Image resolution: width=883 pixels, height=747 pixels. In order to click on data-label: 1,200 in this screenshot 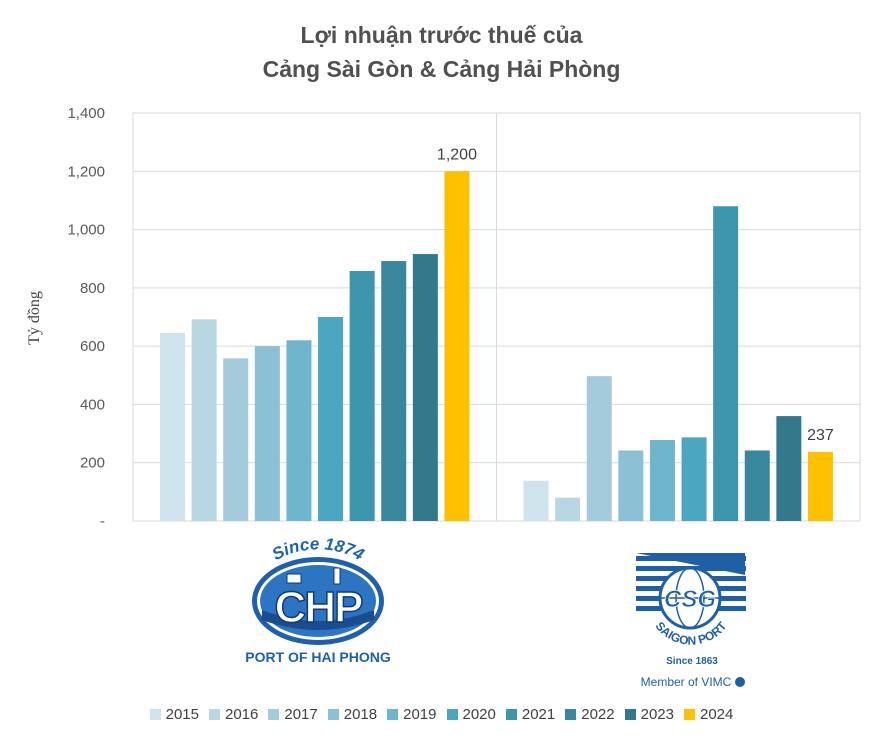, I will do `click(457, 154)`.